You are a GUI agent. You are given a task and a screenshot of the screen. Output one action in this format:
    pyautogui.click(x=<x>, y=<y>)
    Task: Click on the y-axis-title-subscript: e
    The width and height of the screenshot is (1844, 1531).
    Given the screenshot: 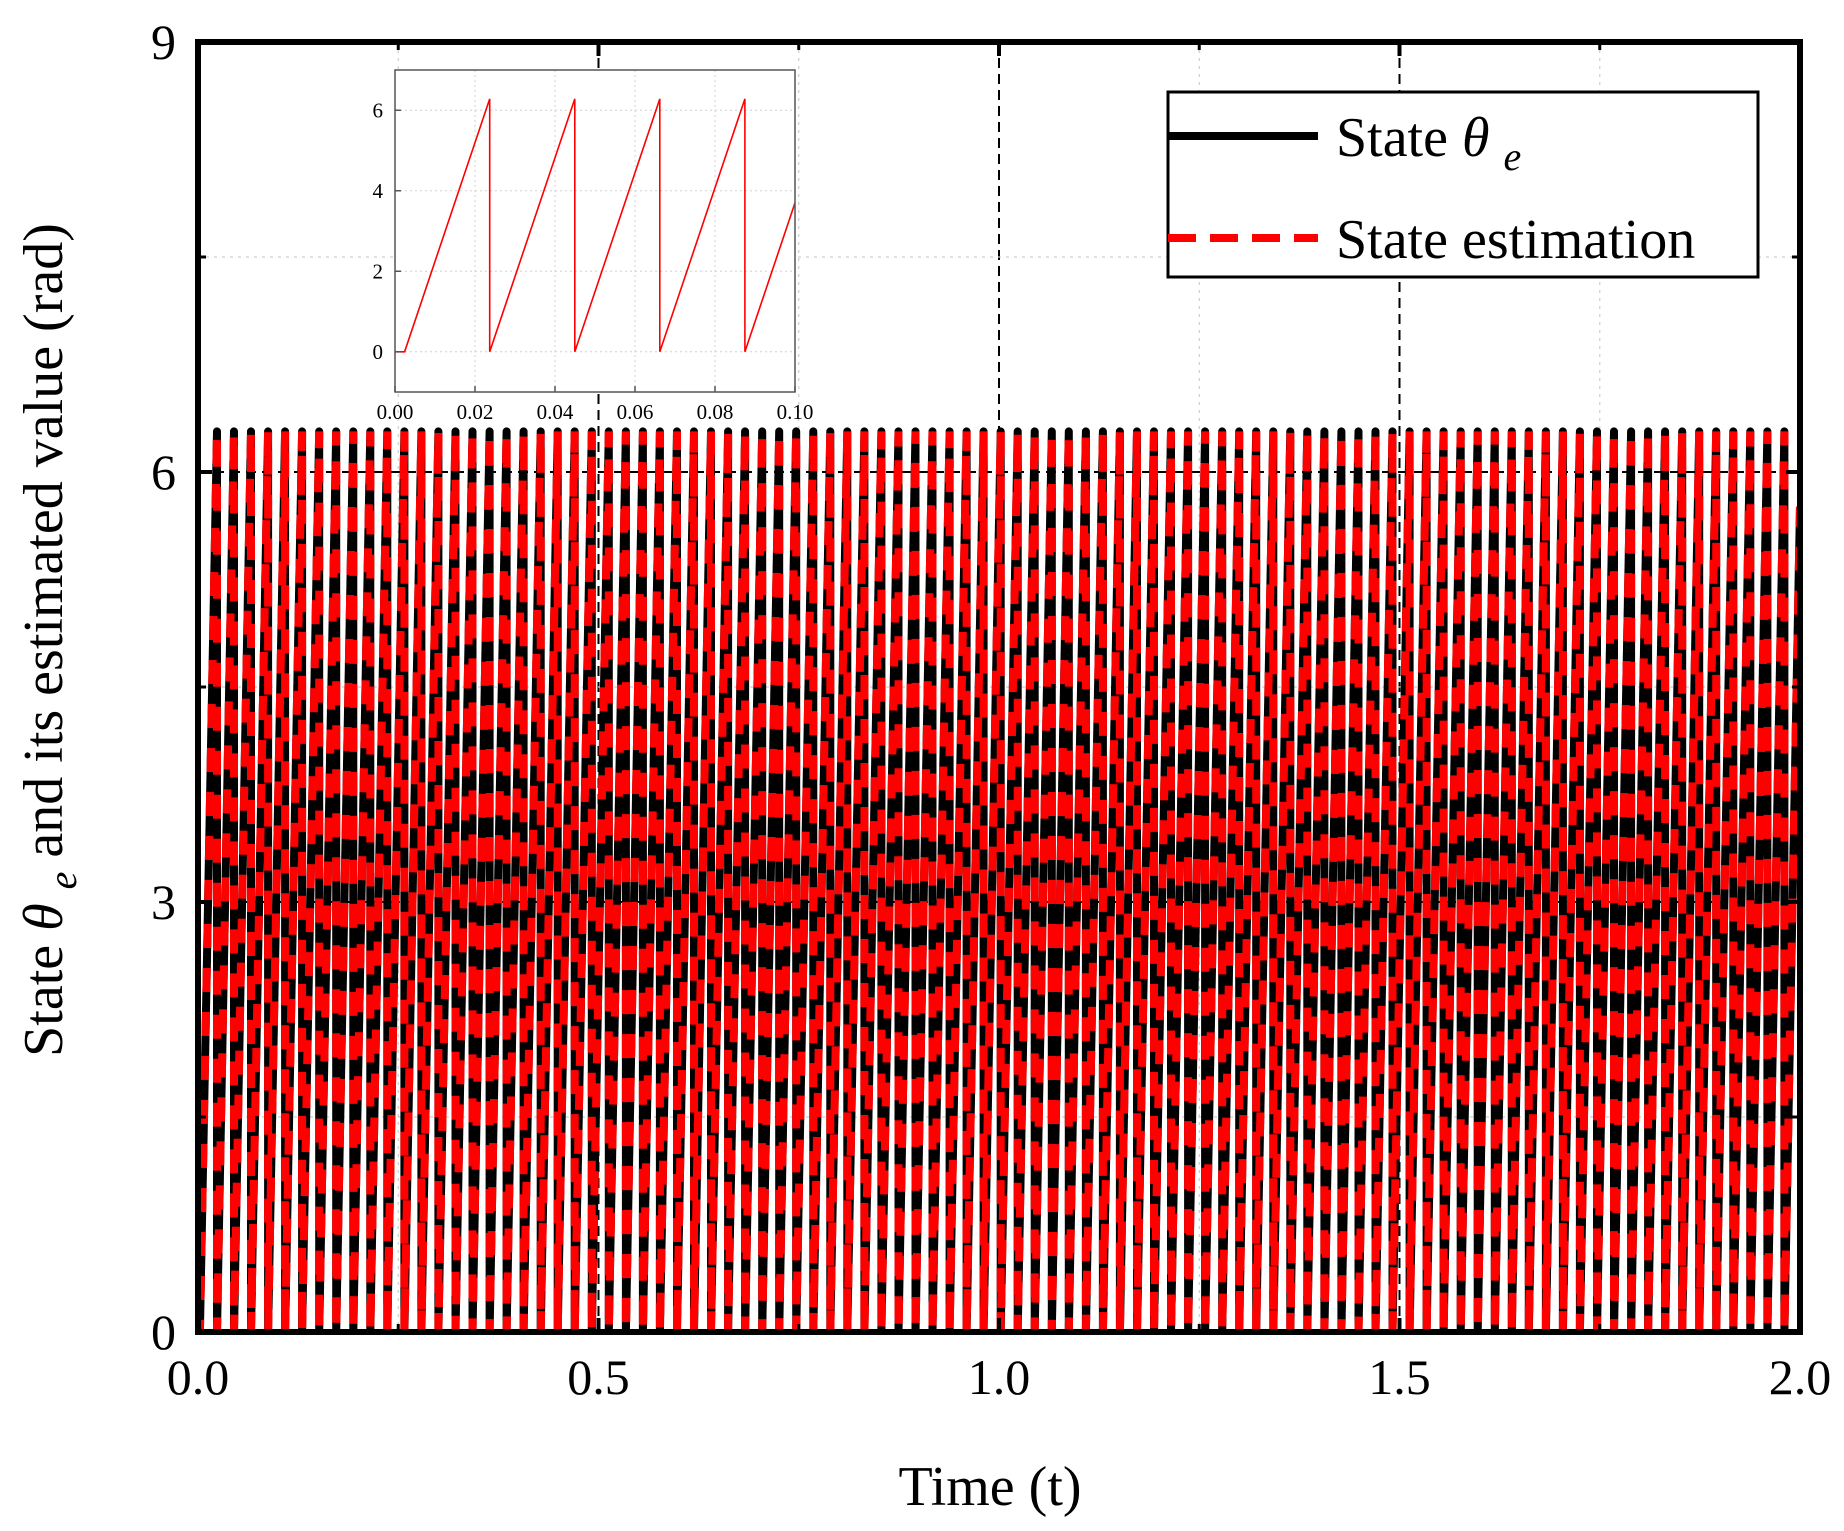 What is the action you would take?
    pyautogui.click(x=62, y=881)
    